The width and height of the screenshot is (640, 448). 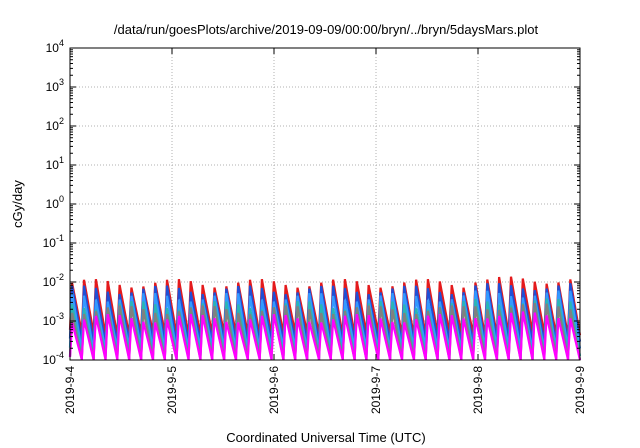 What do you see at coordinates (60, 238) in the screenshot?
I see `y-tick-exponent: -1` at bounding box center [60, 238].